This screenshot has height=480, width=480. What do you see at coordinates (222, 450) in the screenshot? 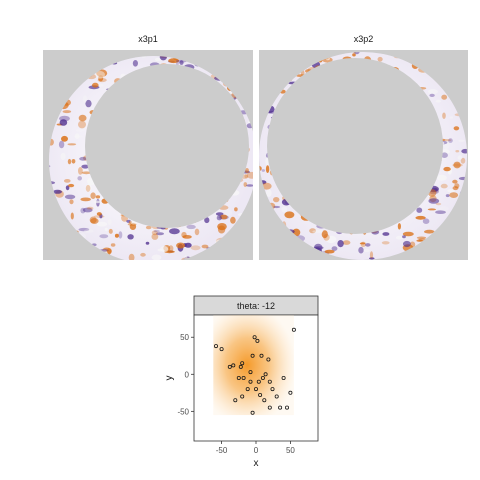
I see `x-tick-label: -50` at bounding box center [222, 450].